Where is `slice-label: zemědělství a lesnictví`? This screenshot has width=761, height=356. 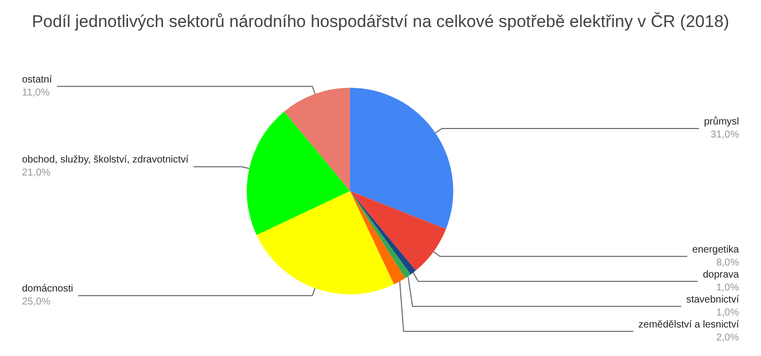 slice-label: zemědělství a lesnictví is located at coordinates (689, 324).